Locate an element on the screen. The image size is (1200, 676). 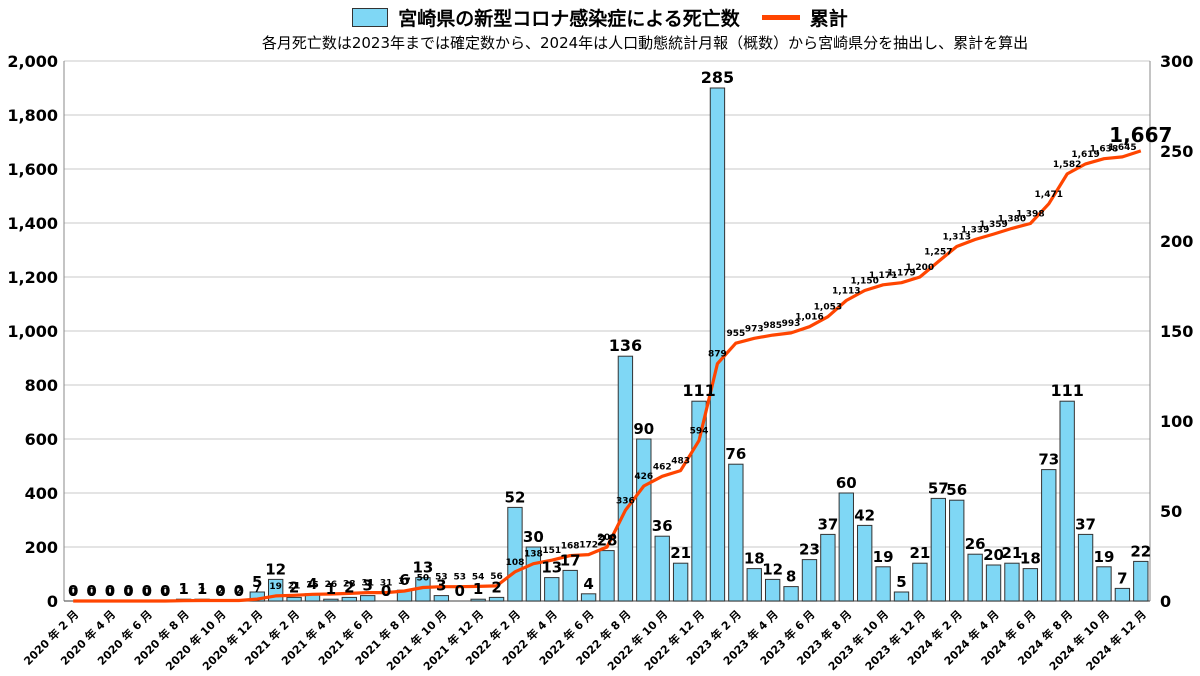
bar-value-label: 60 is located at coordinates (846, 483).